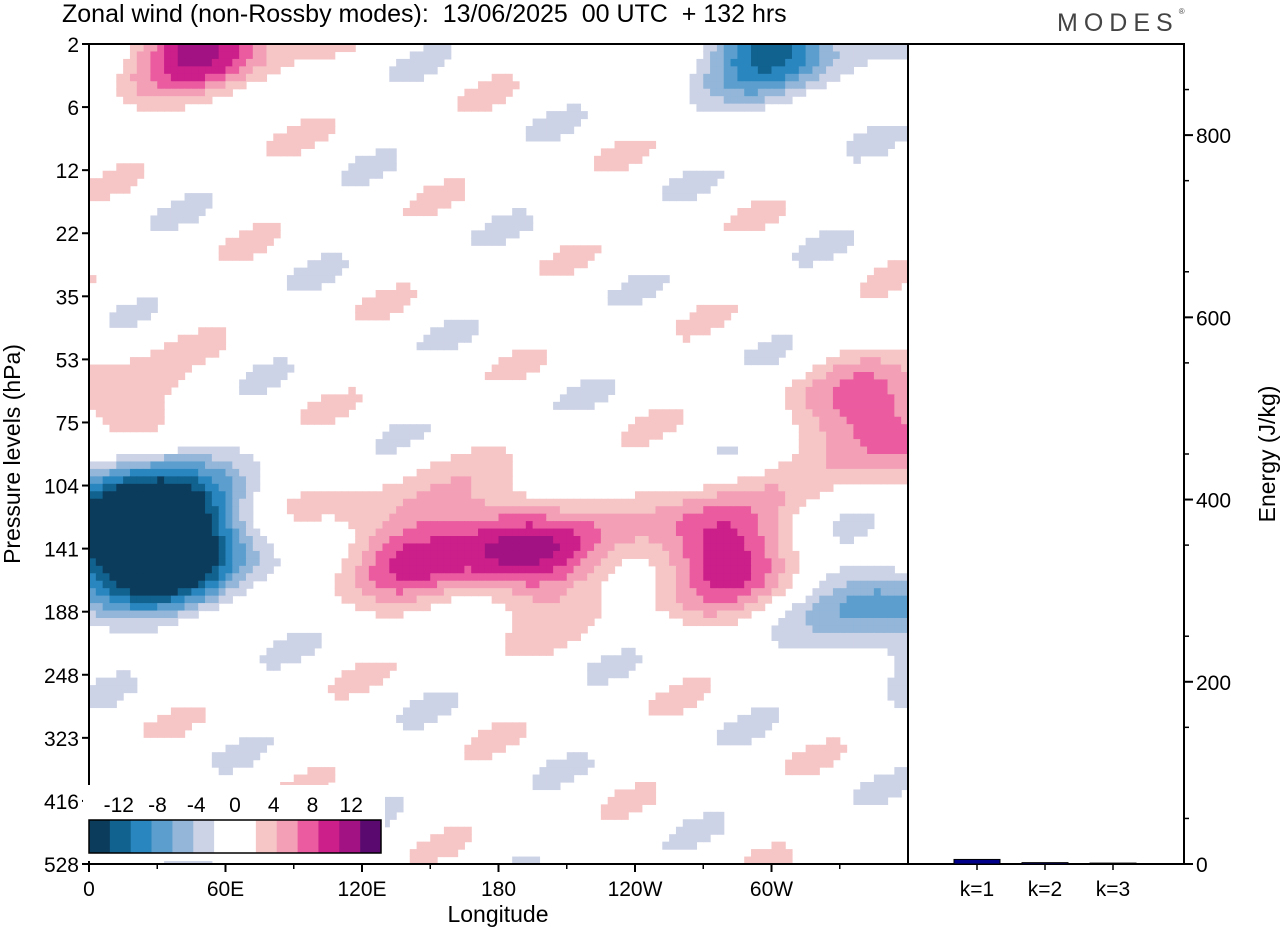 The image size is (1280, 930). What do you see at coordinates (67, 234) in the screenshot?
I see `y-tick-label: 22` at bounding box center [67, 234].